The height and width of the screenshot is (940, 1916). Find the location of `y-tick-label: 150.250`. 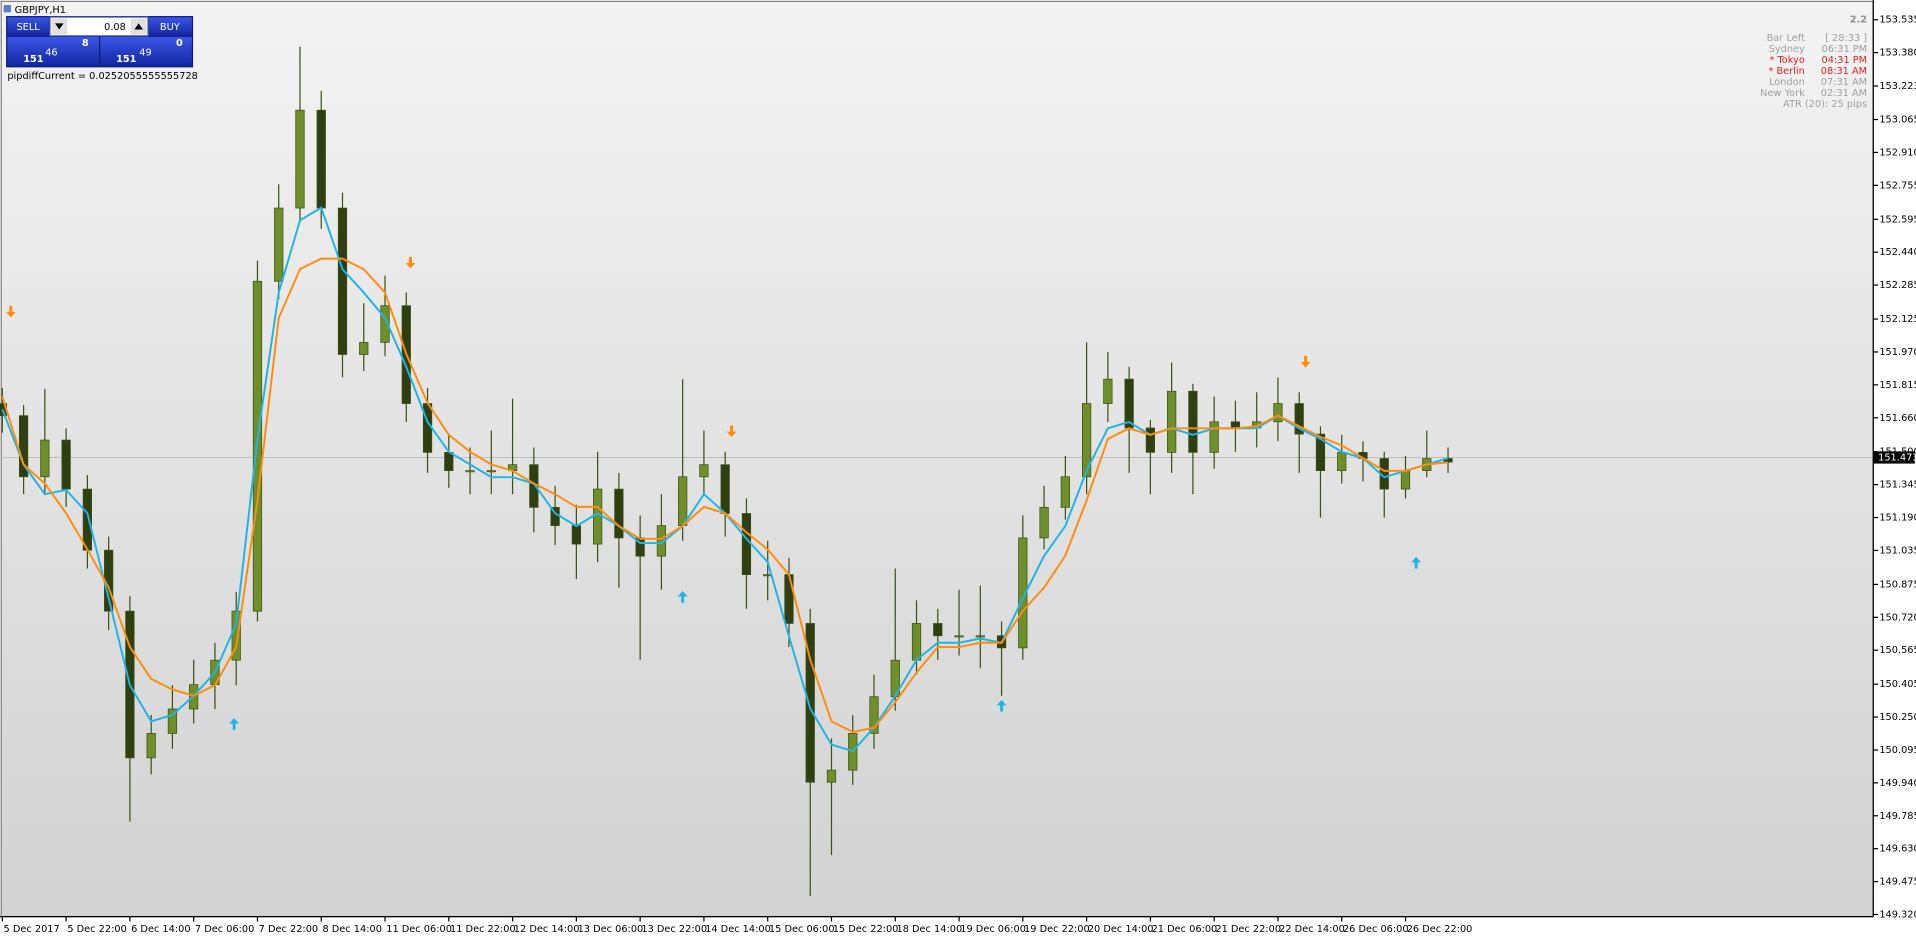

y-tick-label: 150.250 is located at coordinates (1897, 717).